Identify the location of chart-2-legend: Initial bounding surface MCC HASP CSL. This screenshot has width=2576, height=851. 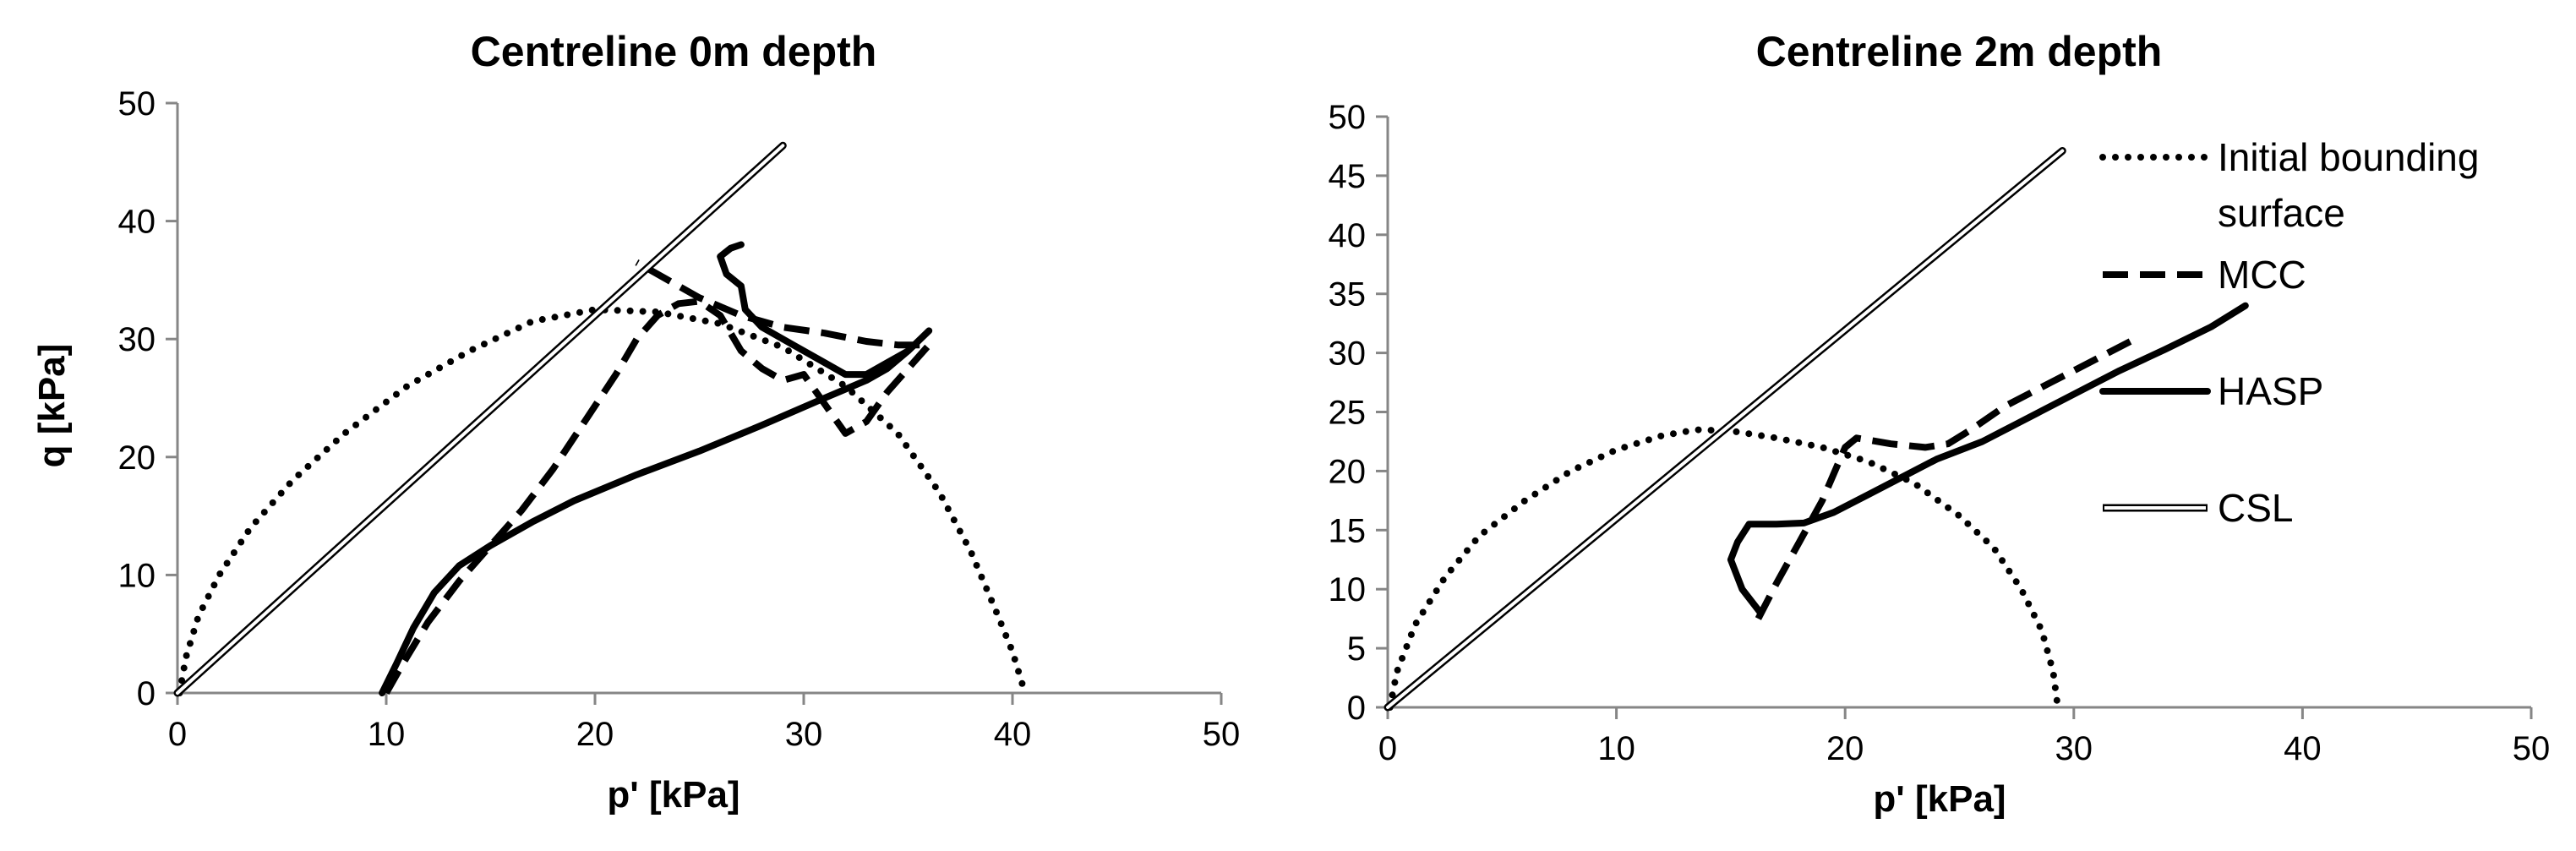
(2289, 332).